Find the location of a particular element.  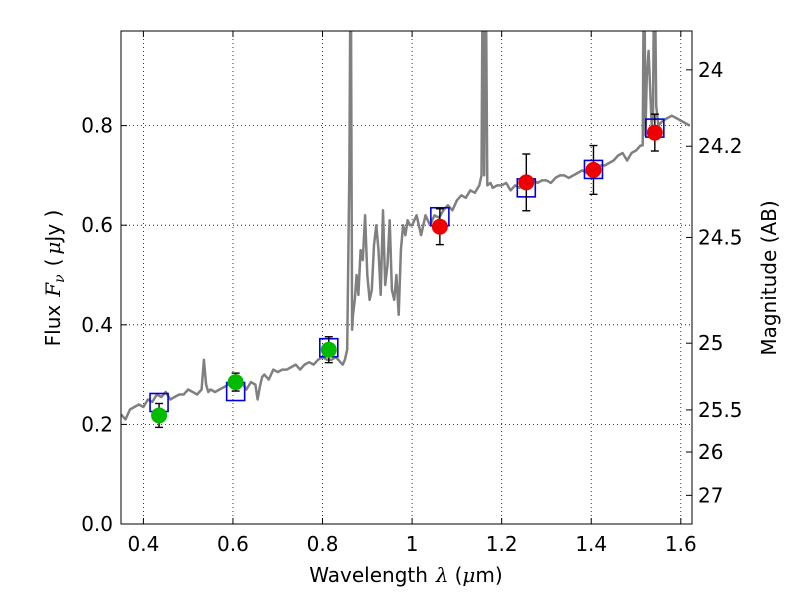

mag-tick-label: 24 is located at coordinates (710, 70).